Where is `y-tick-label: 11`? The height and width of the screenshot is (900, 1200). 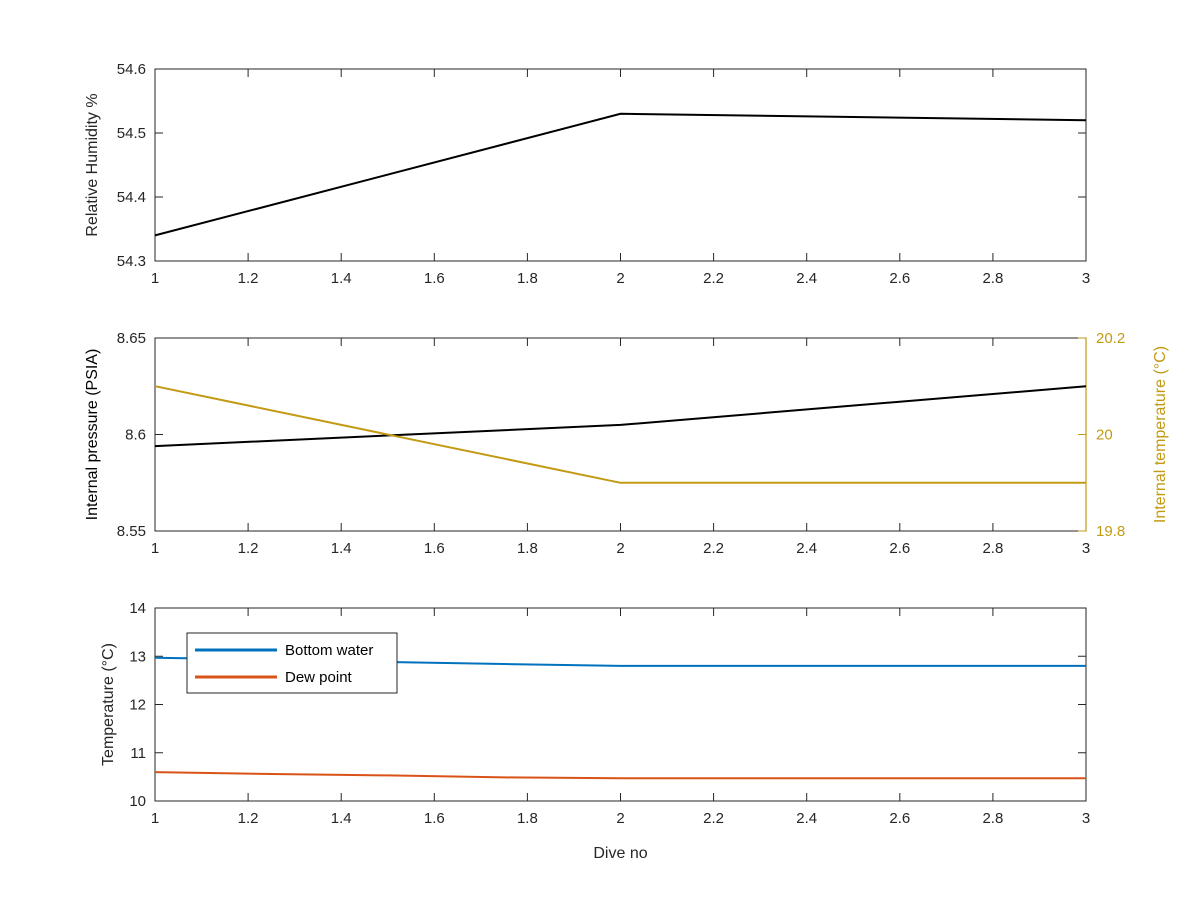
y-tick-label: 11 is located at coordinates (138, 753).